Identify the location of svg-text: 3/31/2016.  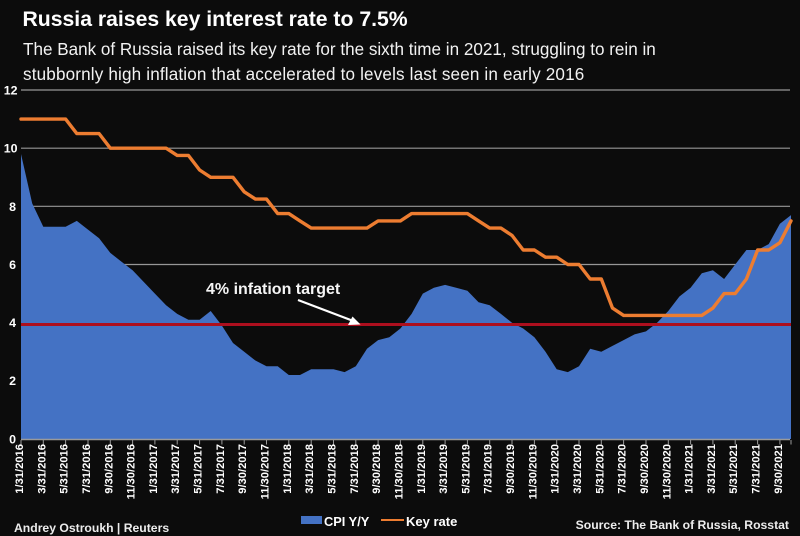
(42, 469).